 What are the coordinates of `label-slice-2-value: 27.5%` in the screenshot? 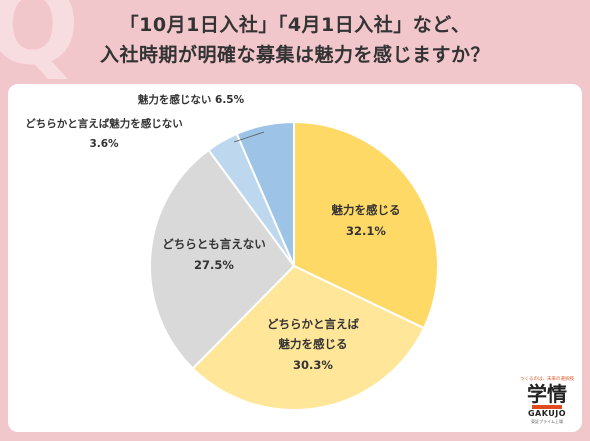 It's located at (214, 265).